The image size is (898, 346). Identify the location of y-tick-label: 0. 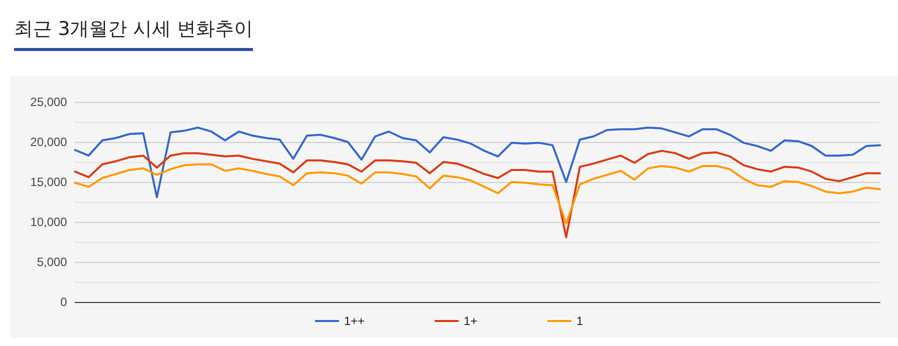
(64, 302).